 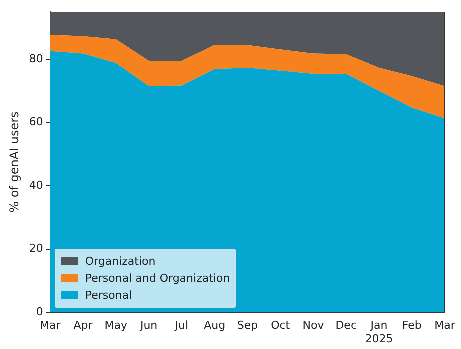 I want to click on x-tick-label: May, so click(x=116, y=325).